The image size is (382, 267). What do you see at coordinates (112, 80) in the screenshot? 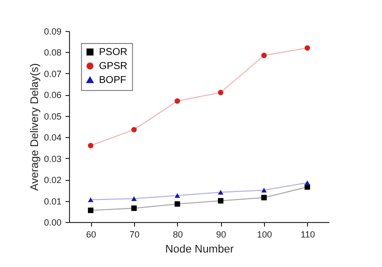
I see `legend-label: BOPF` at bounding box center [112, 80].